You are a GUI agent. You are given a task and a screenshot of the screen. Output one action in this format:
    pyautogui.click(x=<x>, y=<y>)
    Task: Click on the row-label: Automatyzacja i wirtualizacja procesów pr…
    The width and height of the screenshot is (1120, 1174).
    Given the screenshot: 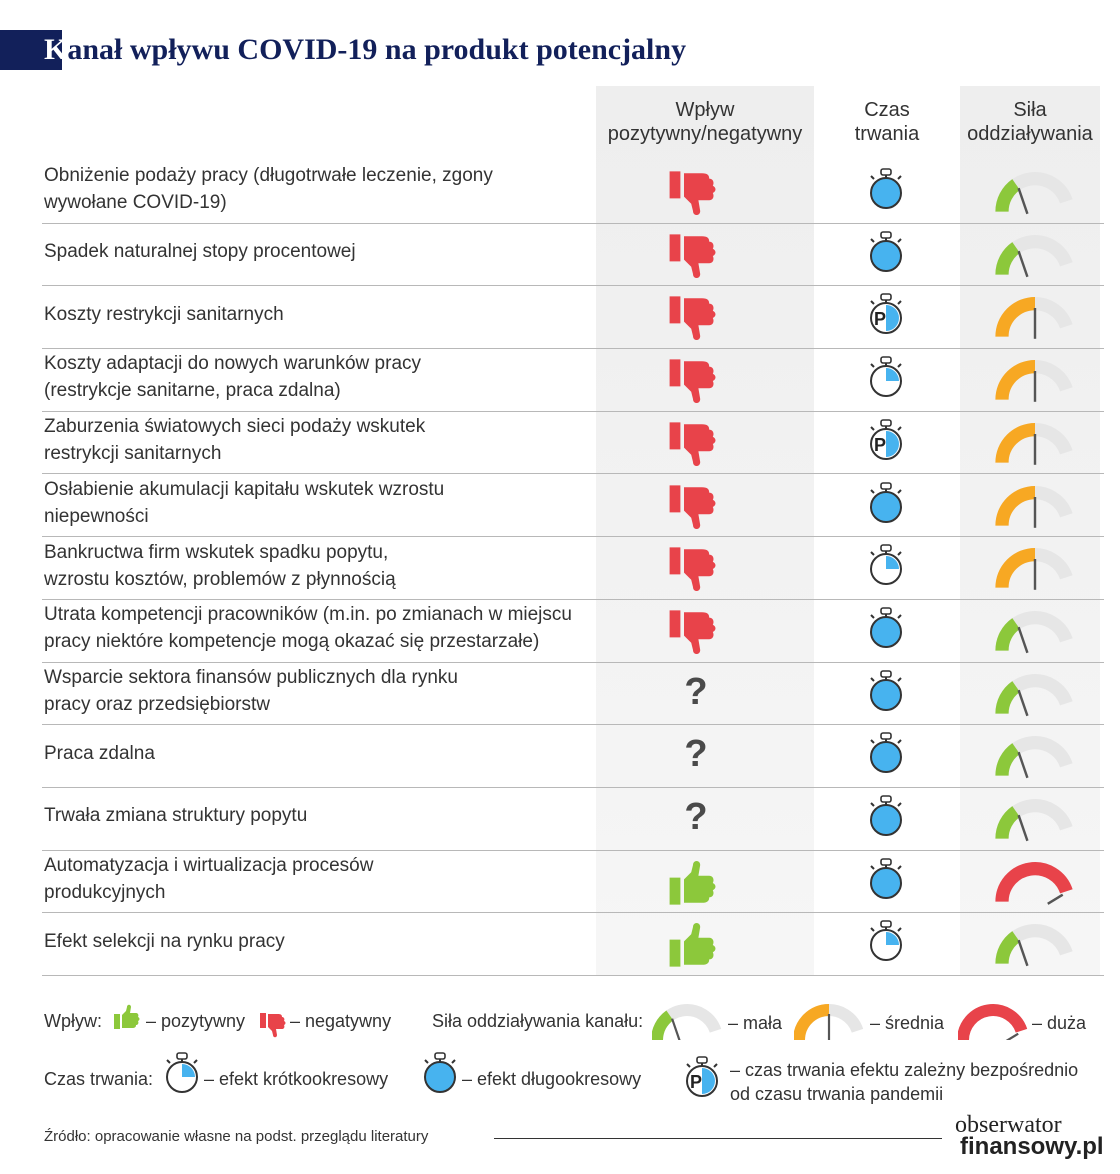 What is the action you would take?
    pyautogui.click(x=324, y=879)
    